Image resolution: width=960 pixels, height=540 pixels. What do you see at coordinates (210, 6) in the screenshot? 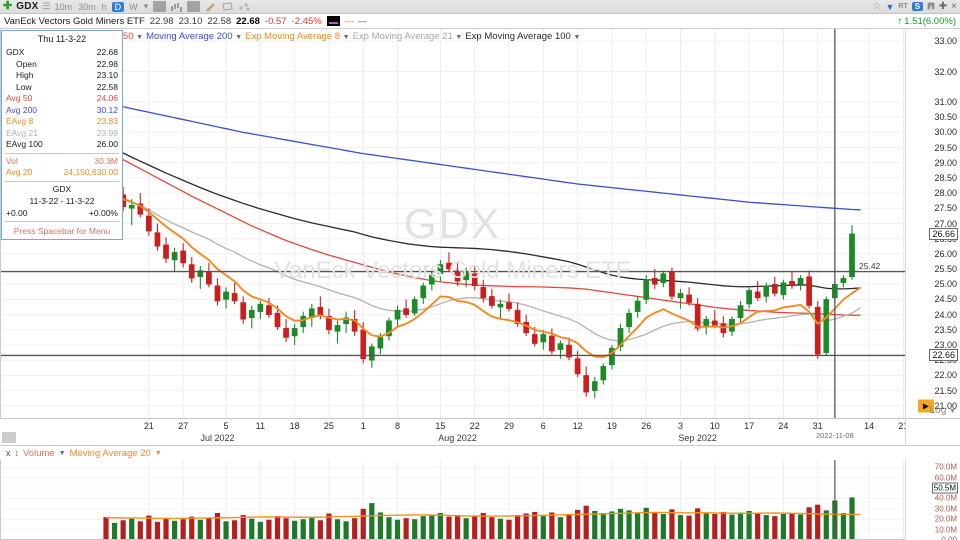
I see `pencil-icon` at bounding box center [210, 6].